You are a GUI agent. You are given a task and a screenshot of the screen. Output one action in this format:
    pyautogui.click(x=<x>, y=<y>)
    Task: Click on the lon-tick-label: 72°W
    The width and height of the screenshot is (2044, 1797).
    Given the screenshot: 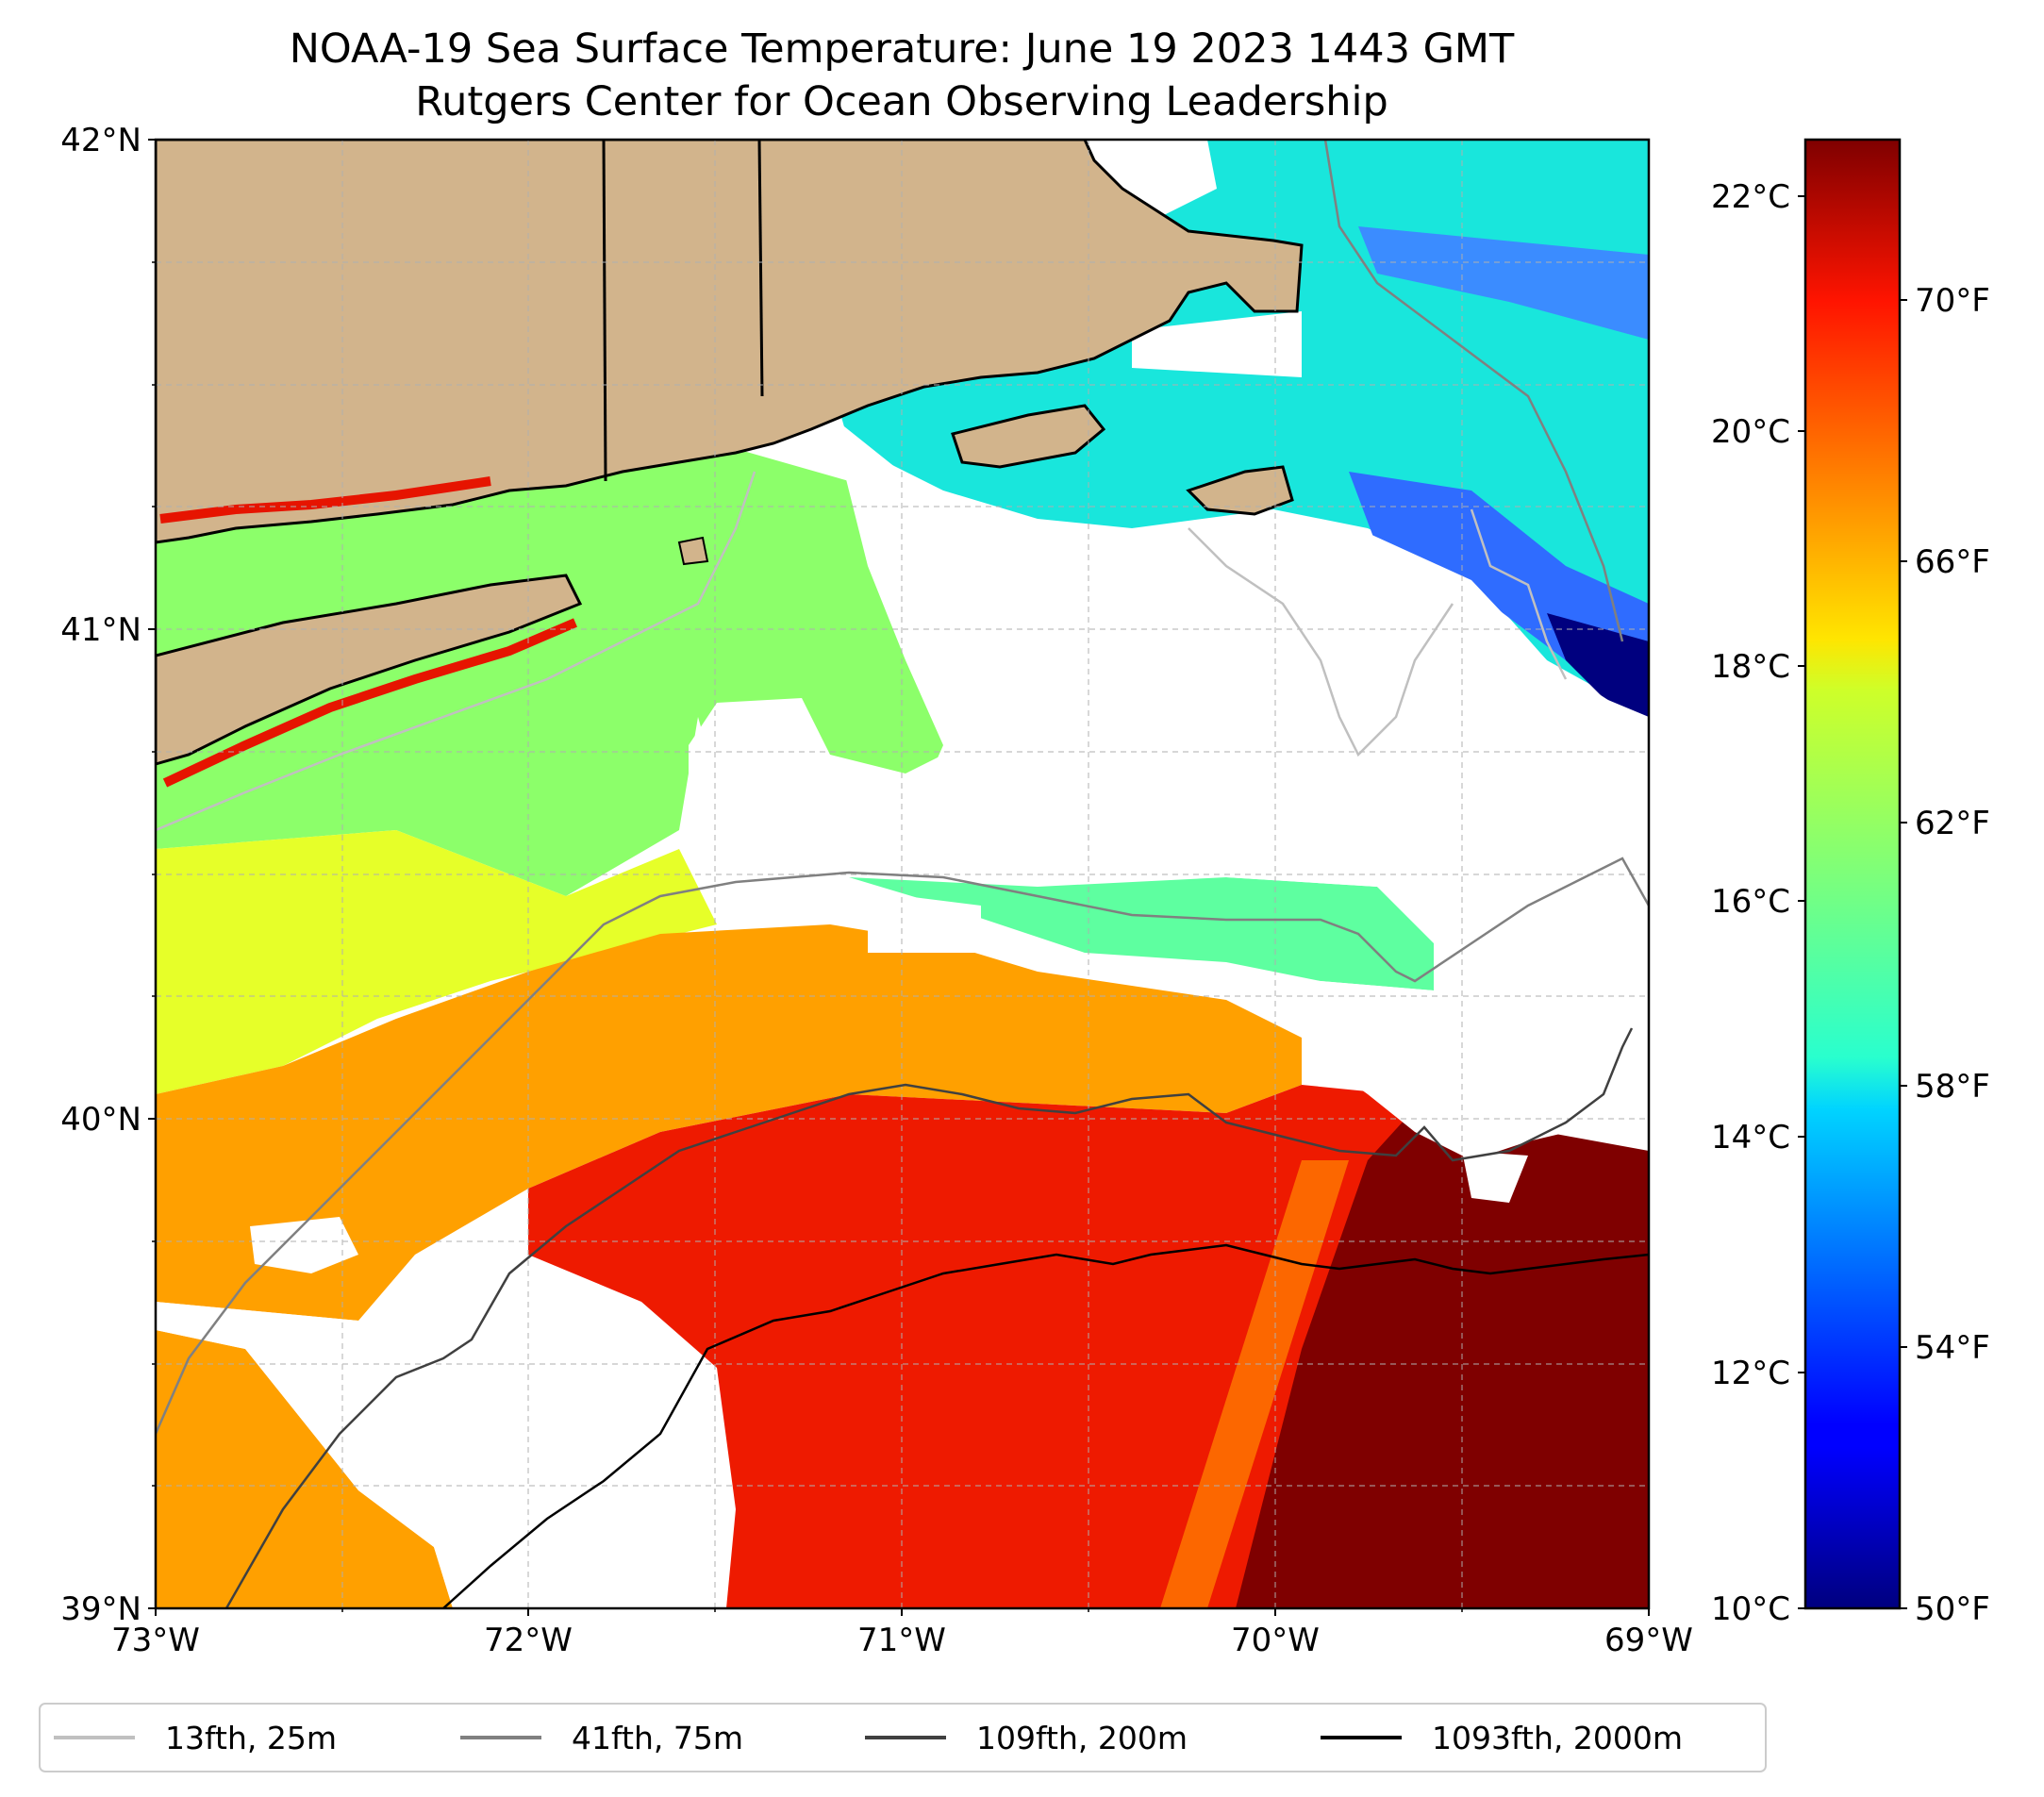 What is the action you would take?
    pyautogui.click(x=528, y=1640)
    